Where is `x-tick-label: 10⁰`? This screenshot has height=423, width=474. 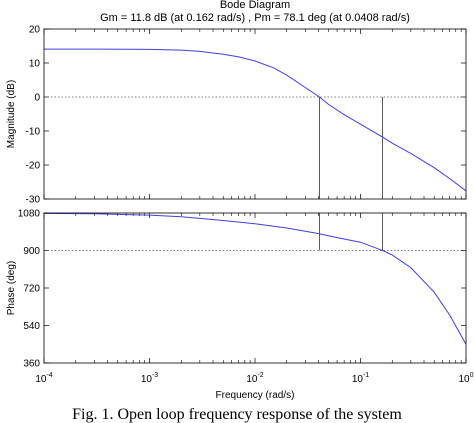 x-tick-label: 10⁰ is located at coordinates (465, 378).